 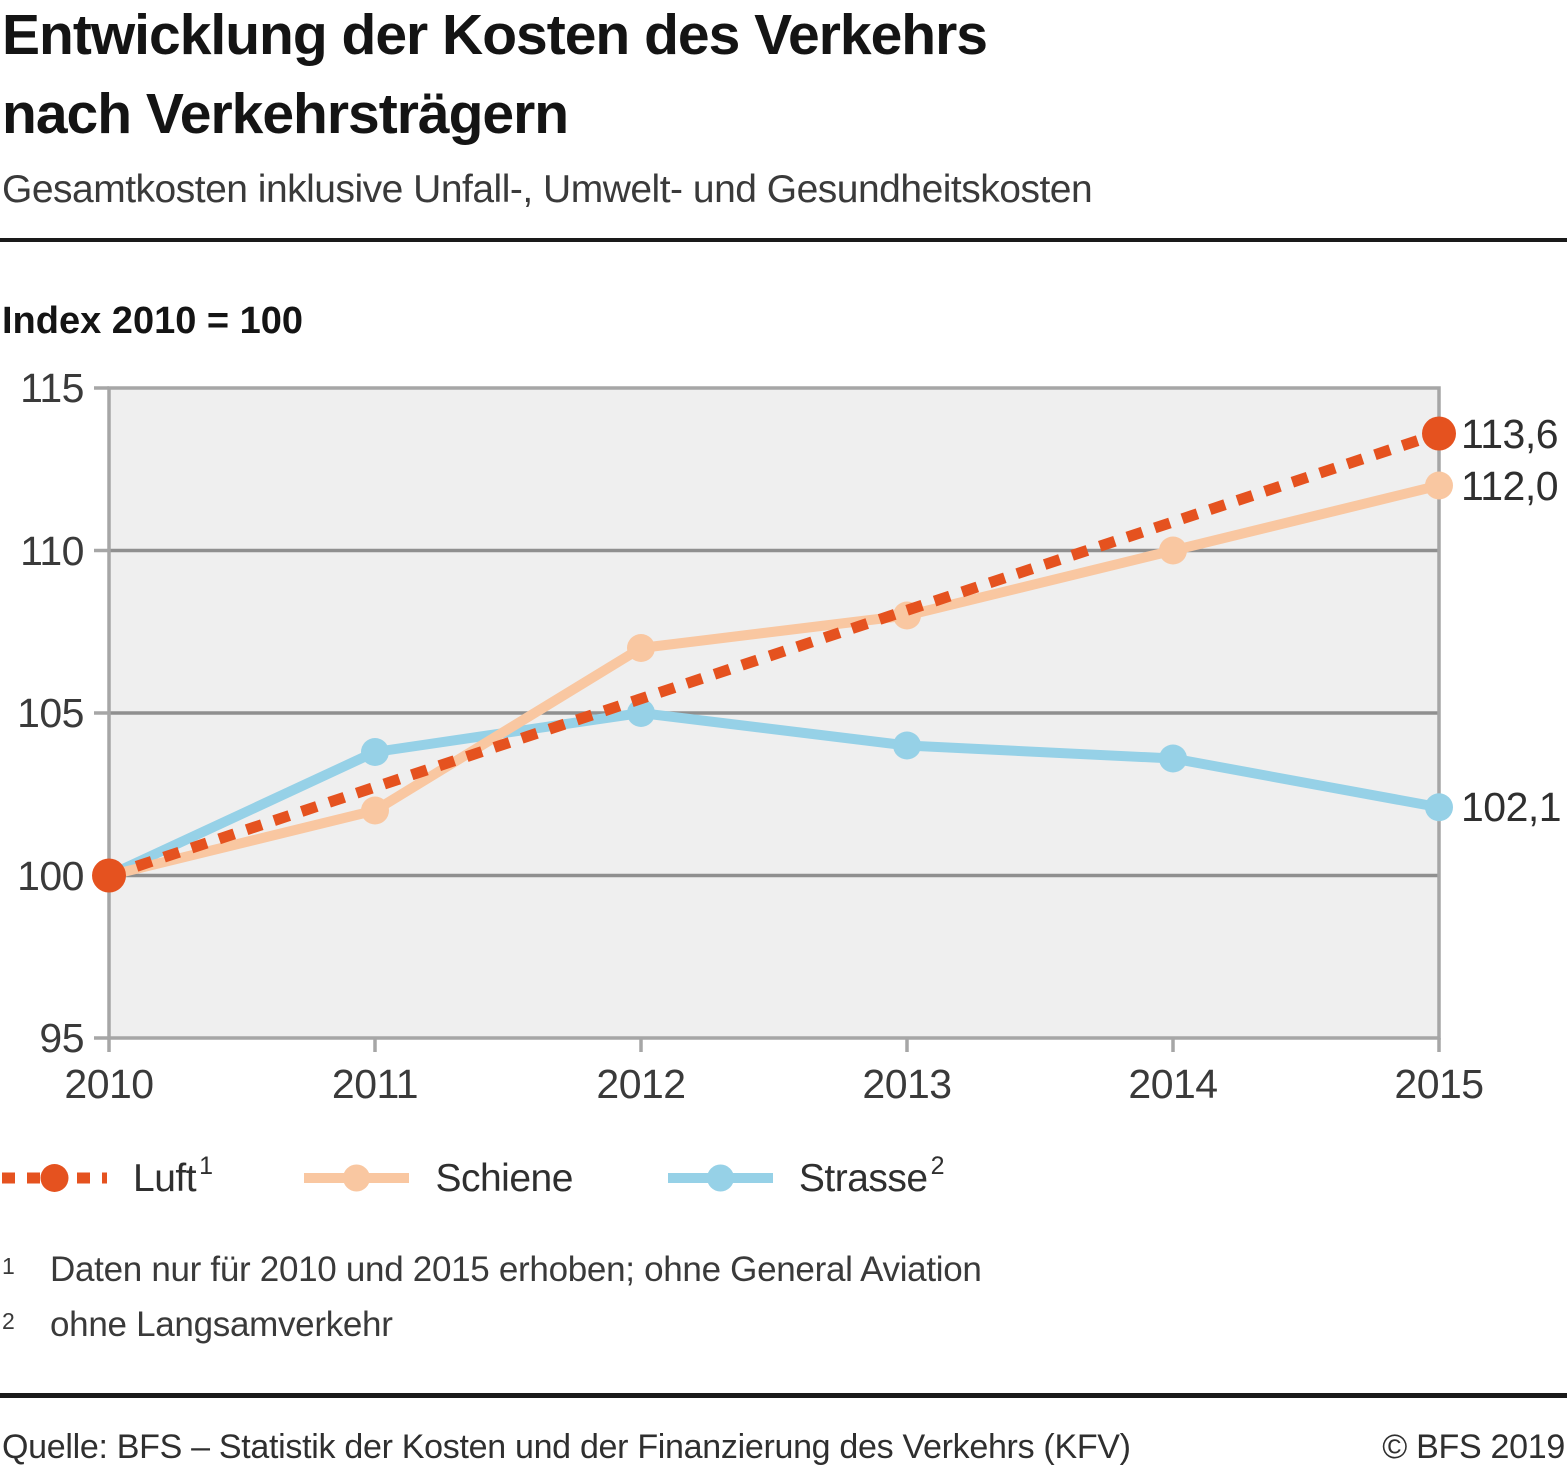 What do you see at coordinates (8, 1266) in the screenshot?
I see `footnote-1-marker: 1` at bounding box center [8, 1266].